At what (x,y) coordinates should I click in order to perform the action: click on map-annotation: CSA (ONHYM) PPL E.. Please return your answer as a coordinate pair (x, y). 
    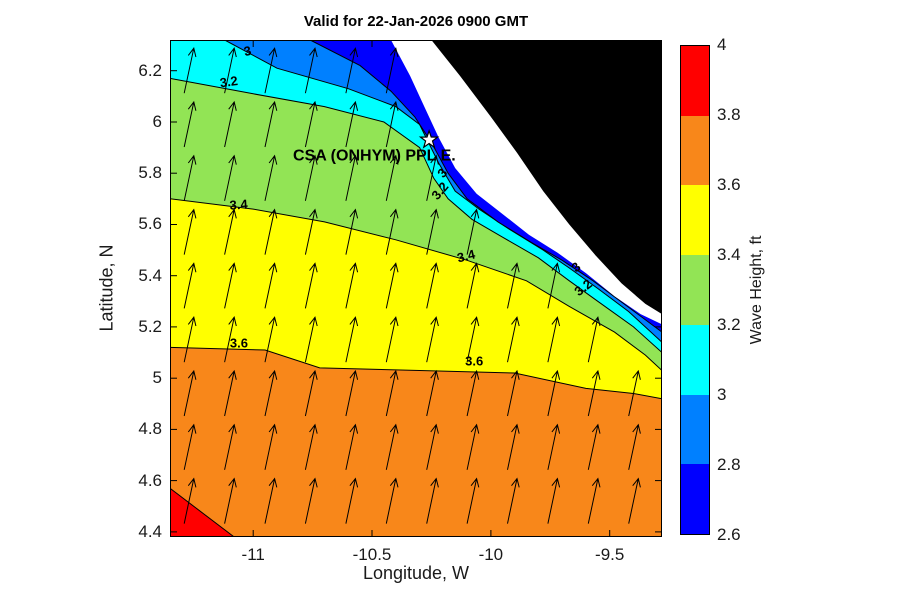
    Looking at the image, I should click on (374, 155).